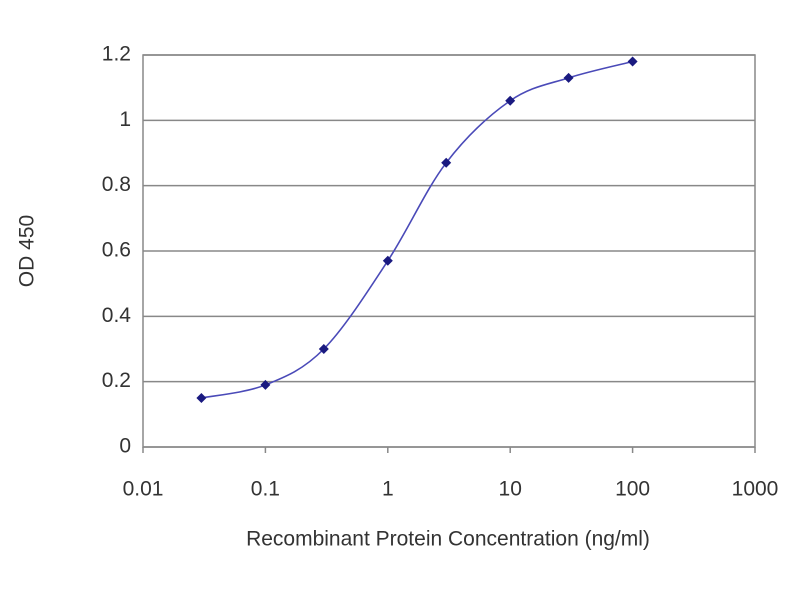 The height and width of the screenshot is (600, 800). I want to click on y-tick-label: 0.6, so click(116, 250).